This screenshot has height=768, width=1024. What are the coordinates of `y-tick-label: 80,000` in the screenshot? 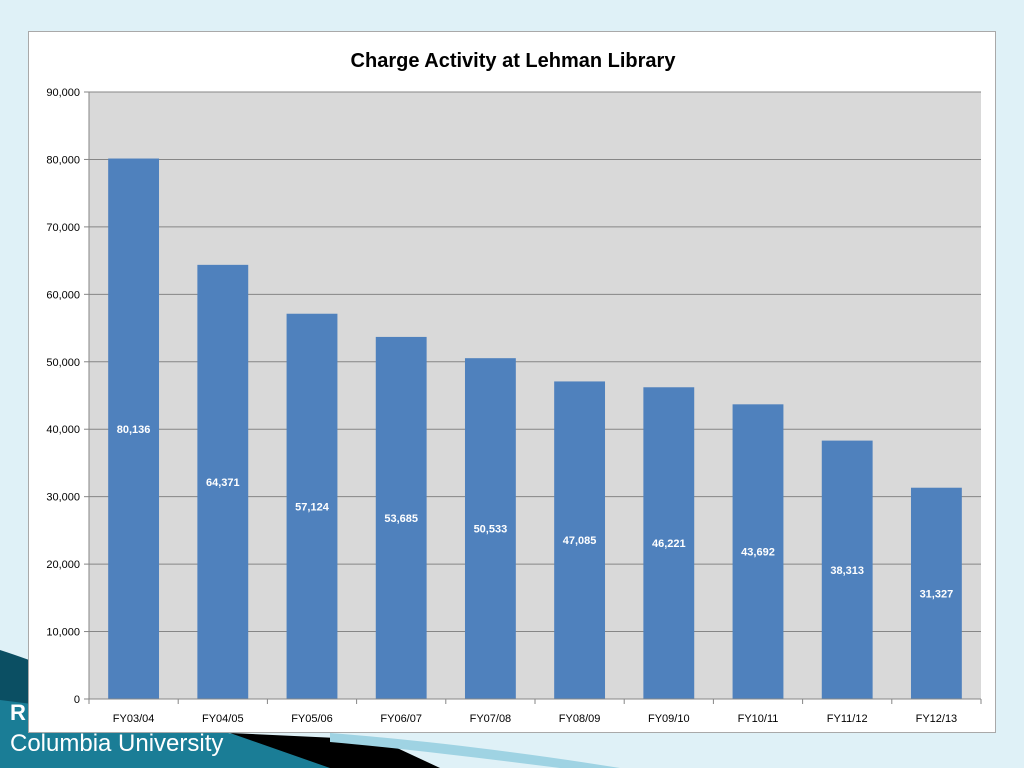 It's located at (63, 160).